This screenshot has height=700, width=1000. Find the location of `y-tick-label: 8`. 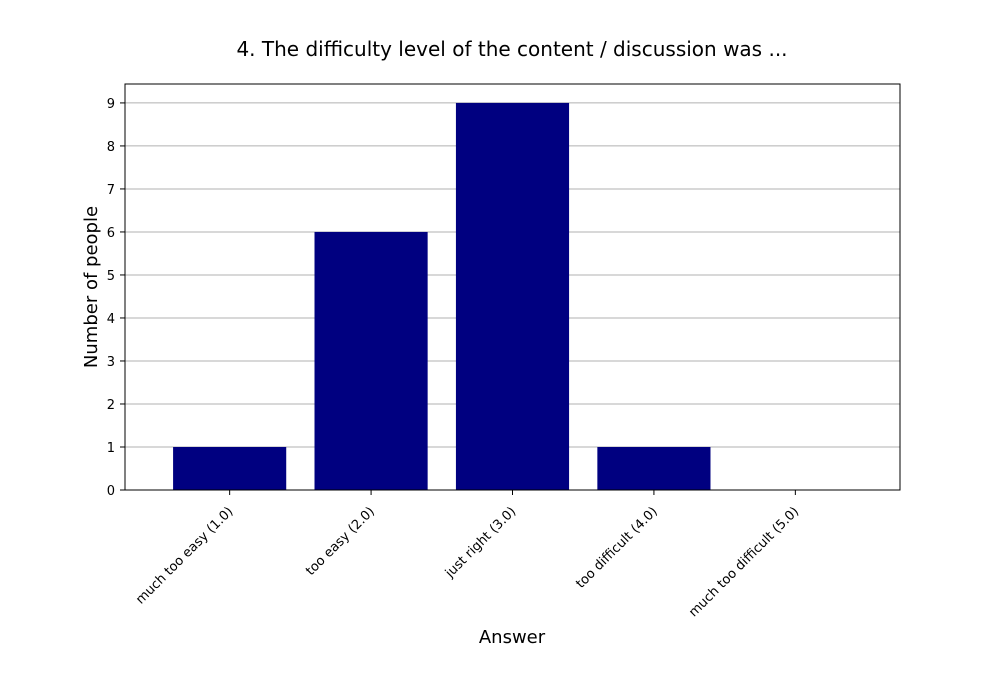

y-tick-label: 8 is located at coordinates (111, 147).